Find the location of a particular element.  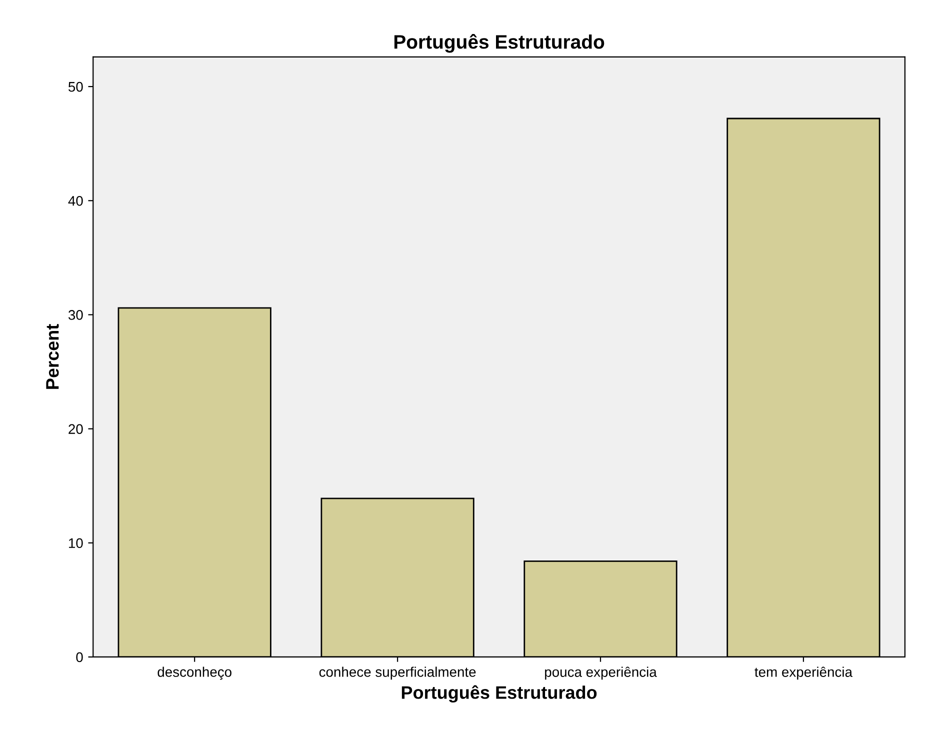

y-tick-label: 0 is located at coordinates (79, 657).